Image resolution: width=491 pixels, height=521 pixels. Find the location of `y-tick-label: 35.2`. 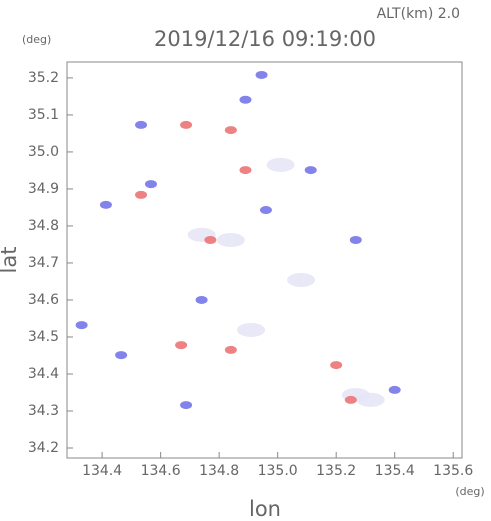

y-tick-label: 35.2 is located at coordinates (43, 78).